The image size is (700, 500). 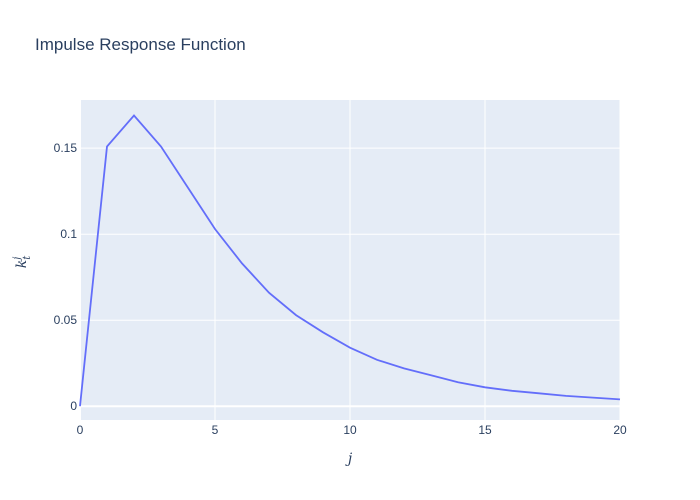 I want to click on chart-title: Impulse Response Function, so click(x=140, y=44).